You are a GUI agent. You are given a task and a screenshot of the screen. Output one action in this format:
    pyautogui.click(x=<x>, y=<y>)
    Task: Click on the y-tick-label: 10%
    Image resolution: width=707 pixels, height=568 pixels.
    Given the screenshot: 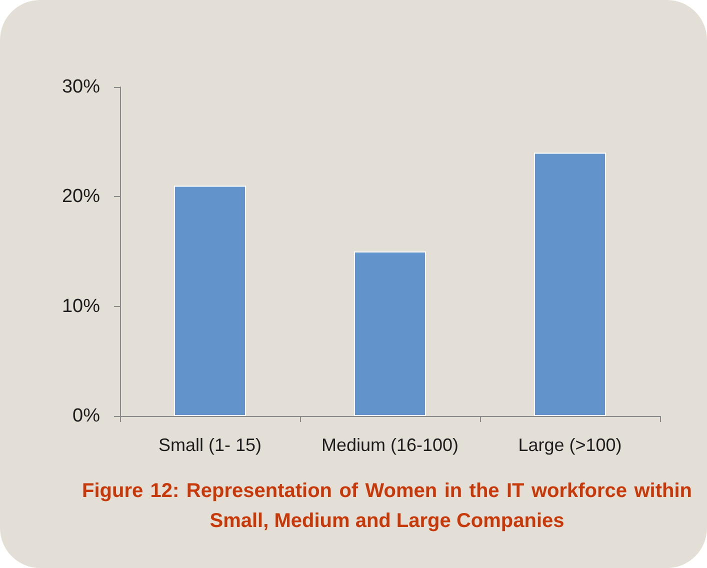 What is the action you would take?
    pyautogui.click(x=81, y=306)
    